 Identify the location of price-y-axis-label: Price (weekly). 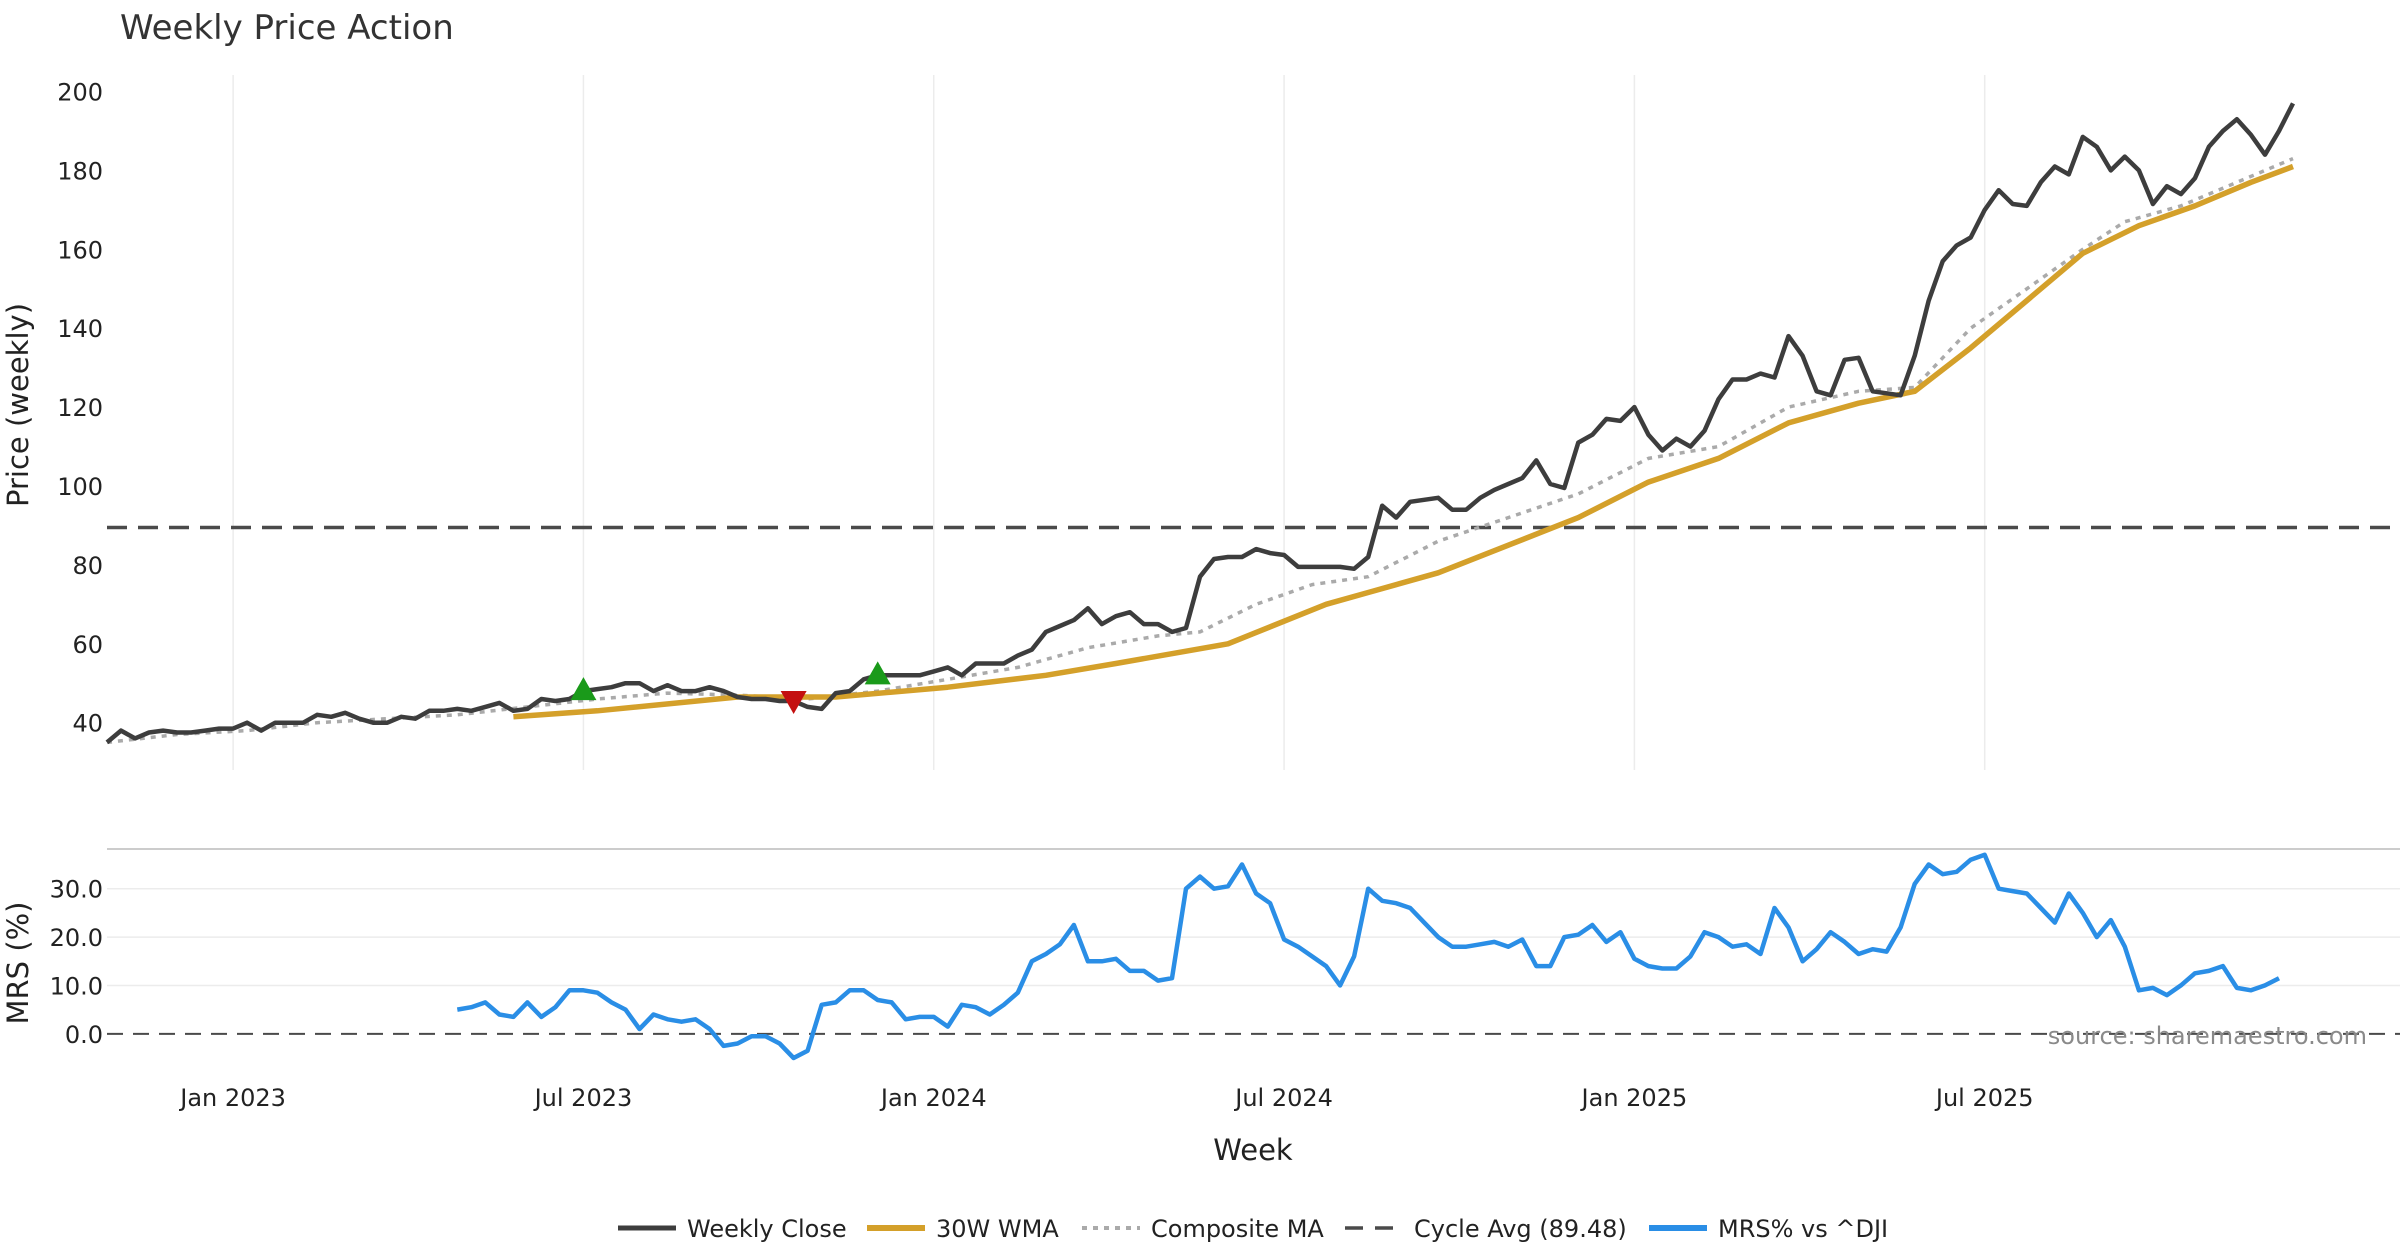
(18, 405).